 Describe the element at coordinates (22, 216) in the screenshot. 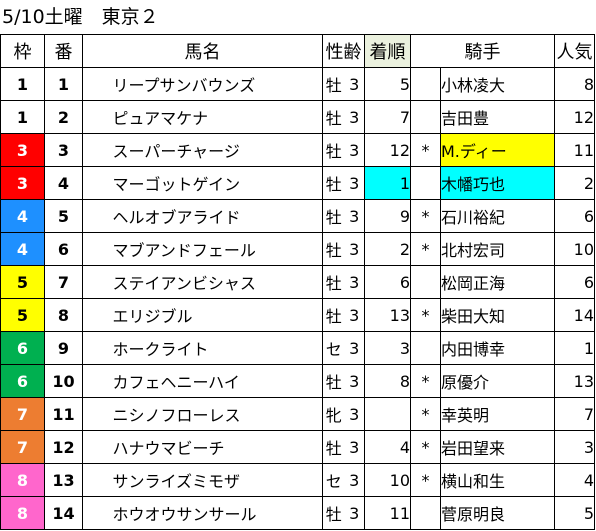

I see `waku-cell: 4` at that location.